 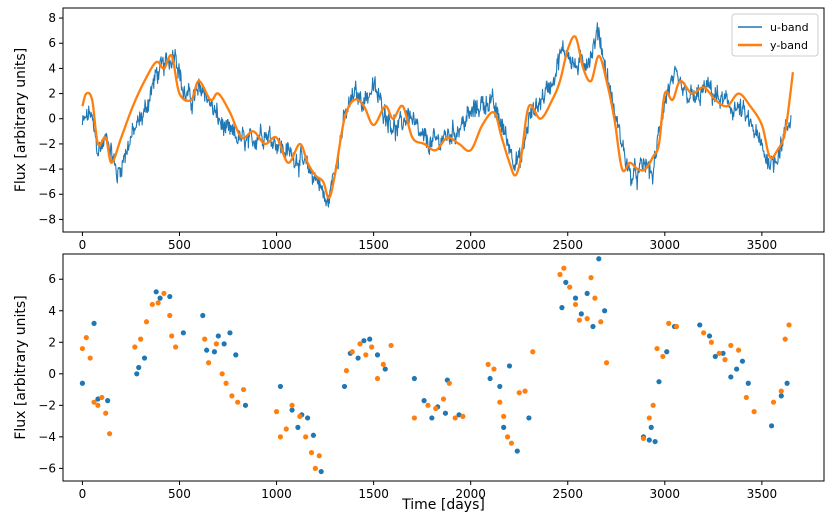 I want to click on bottom-y-axis-label: Flux [arbitrary units], so click(x=21, y=367).